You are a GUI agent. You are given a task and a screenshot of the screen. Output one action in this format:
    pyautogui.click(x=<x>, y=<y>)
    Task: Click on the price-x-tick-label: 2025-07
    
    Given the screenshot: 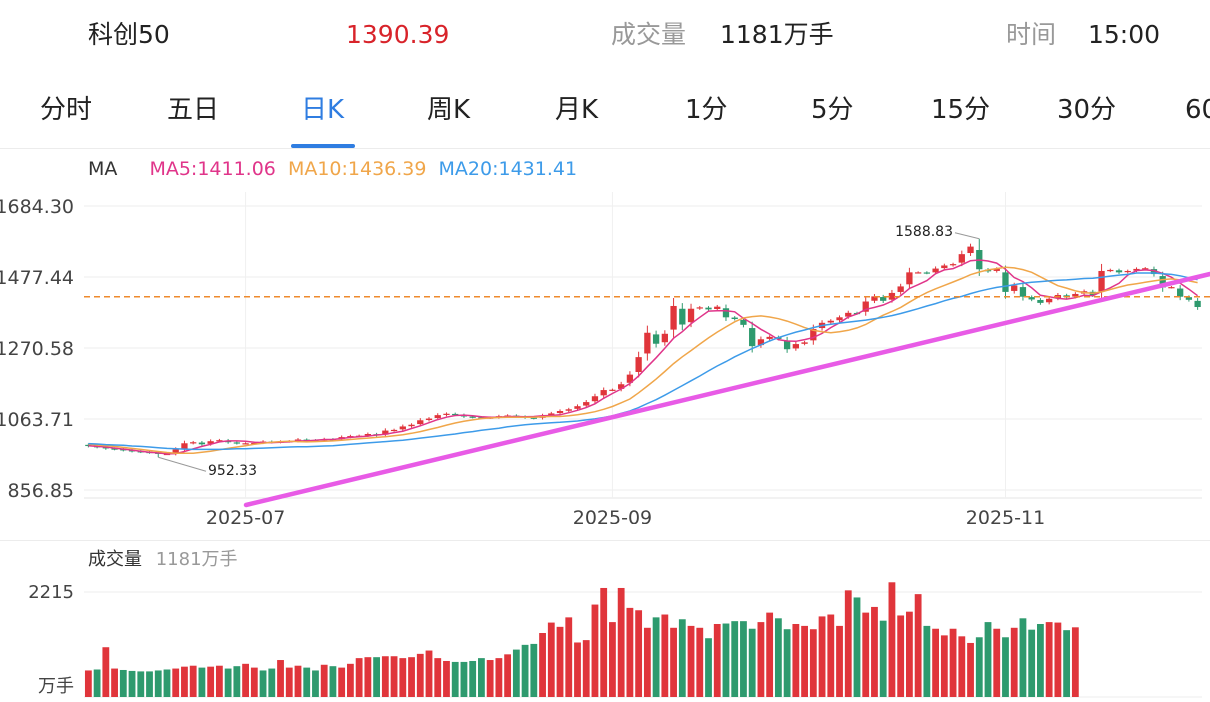 What is the action you would take?
    pyautogui.click(x=245, y=515)
    